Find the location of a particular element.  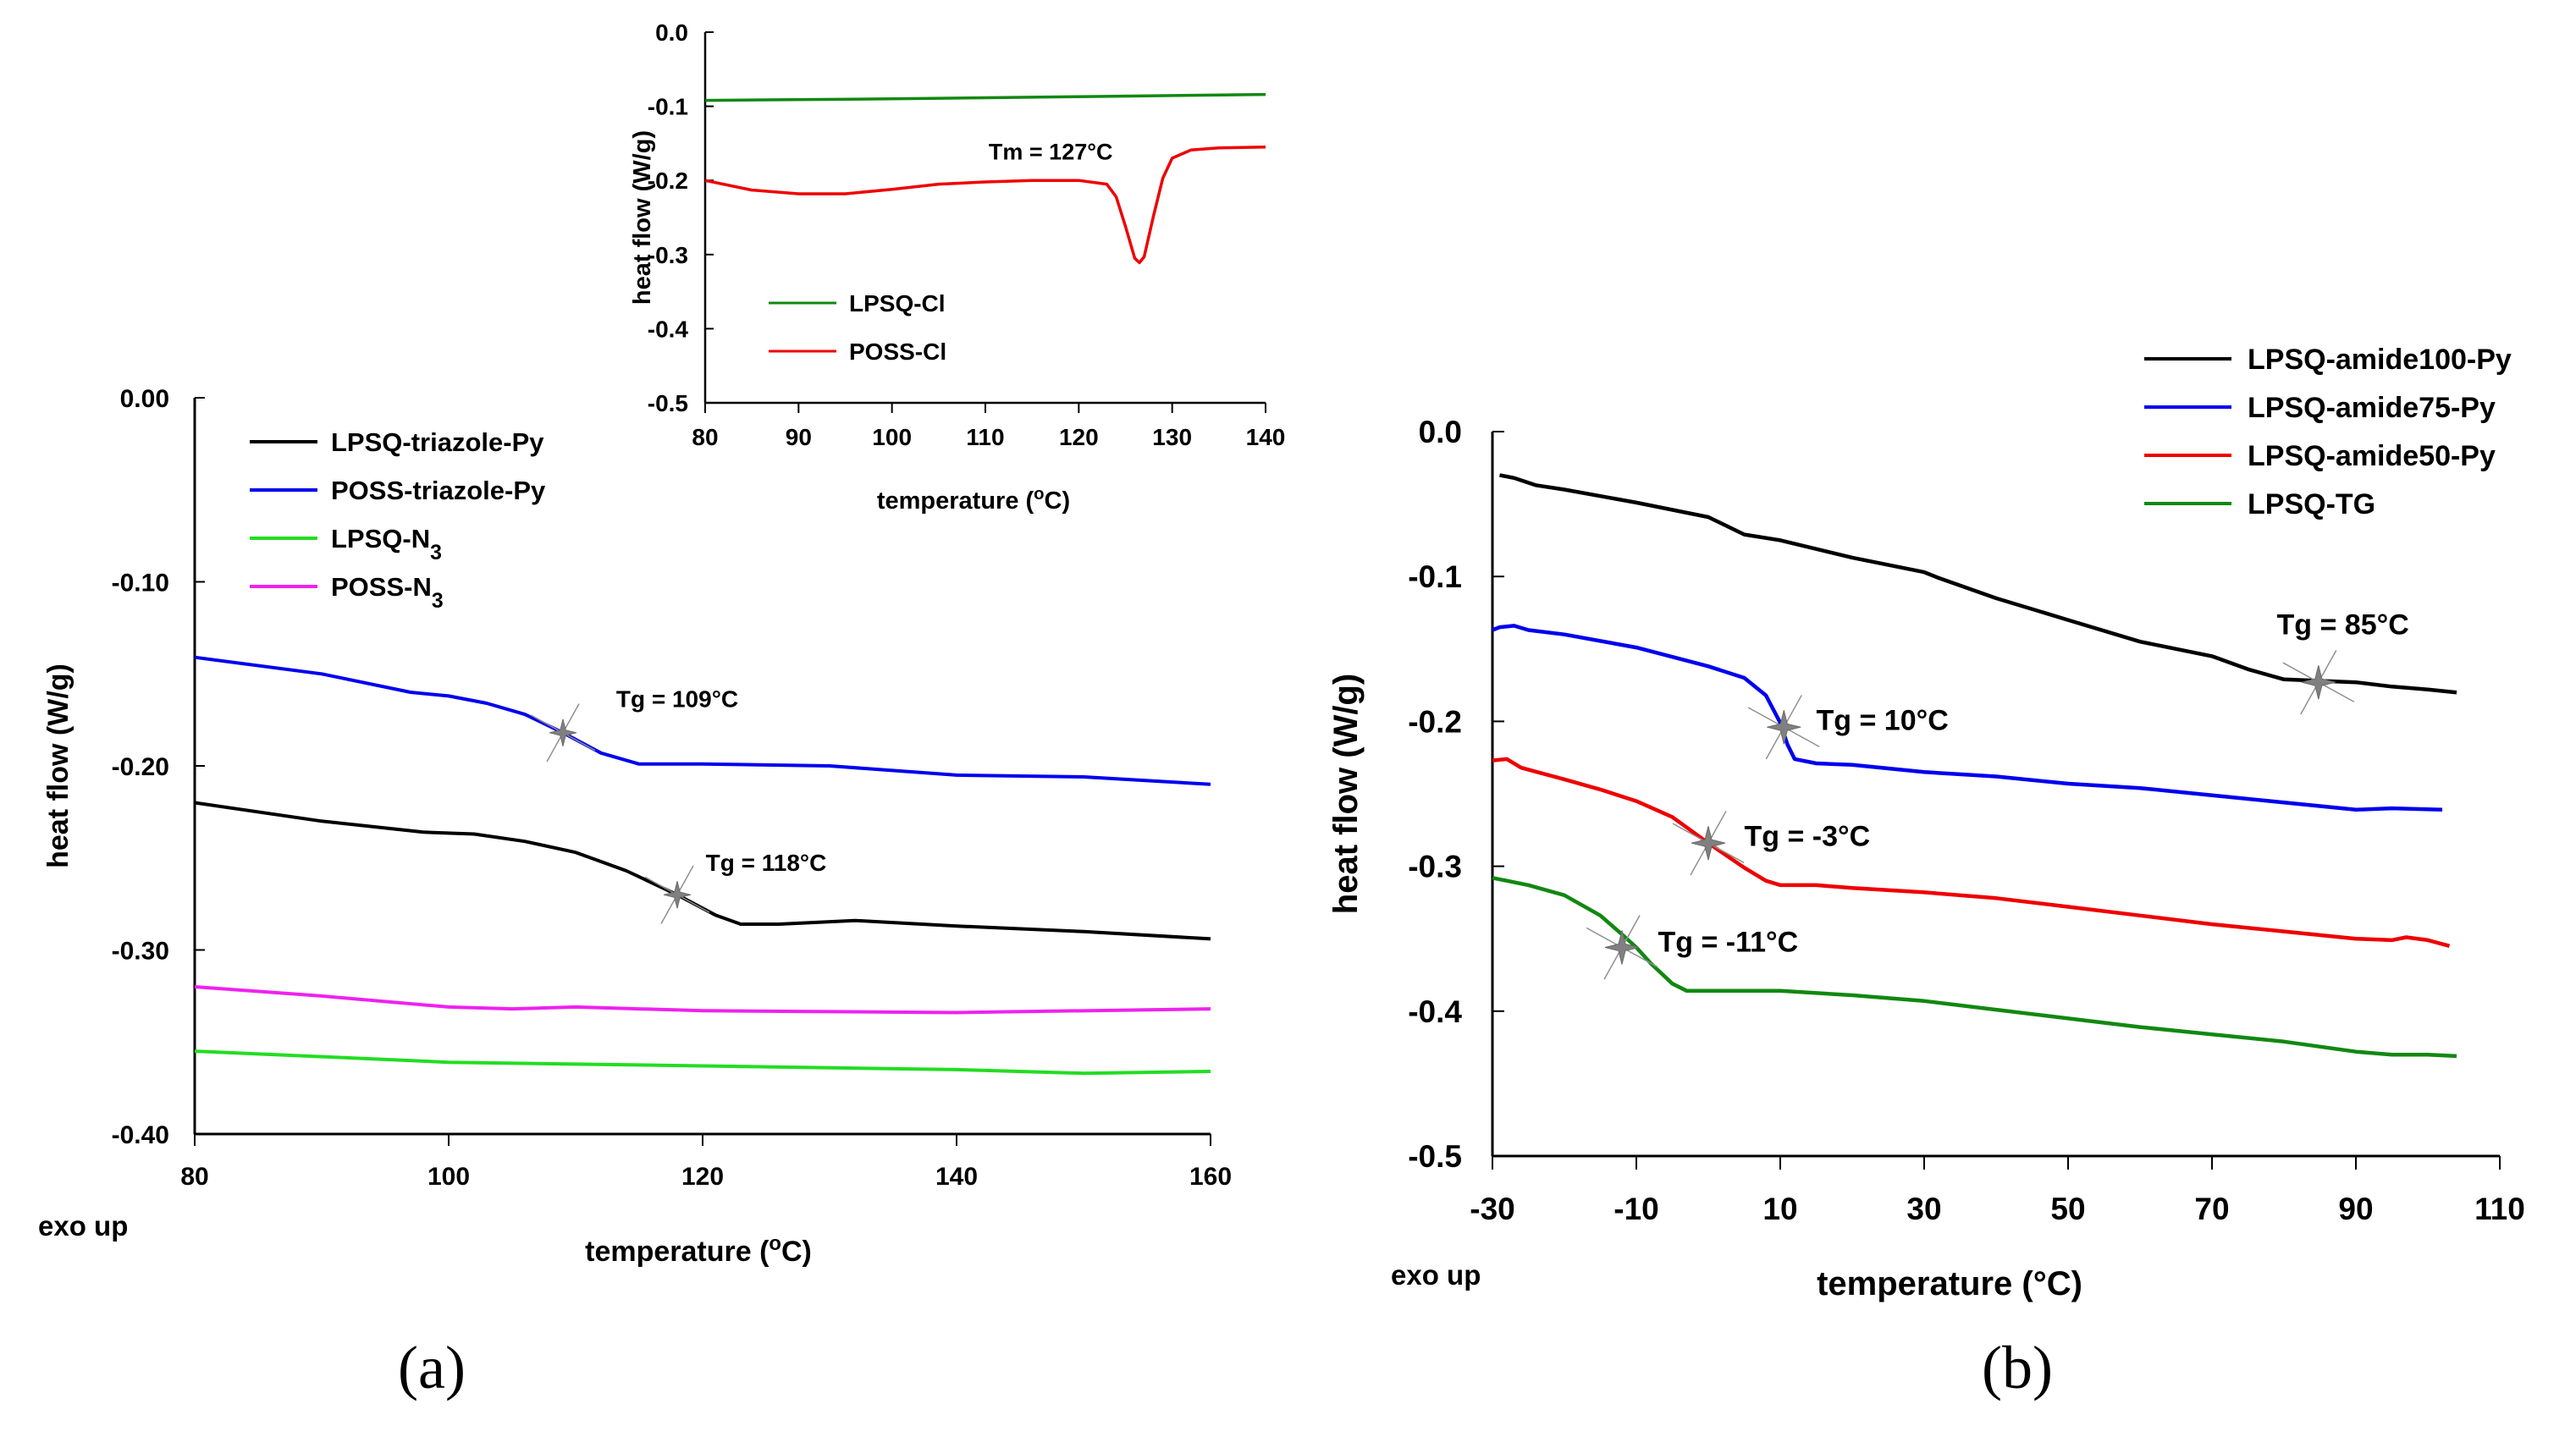

a-annotation-label-2: Tg = 118°C is located at coordinates (767, 863).